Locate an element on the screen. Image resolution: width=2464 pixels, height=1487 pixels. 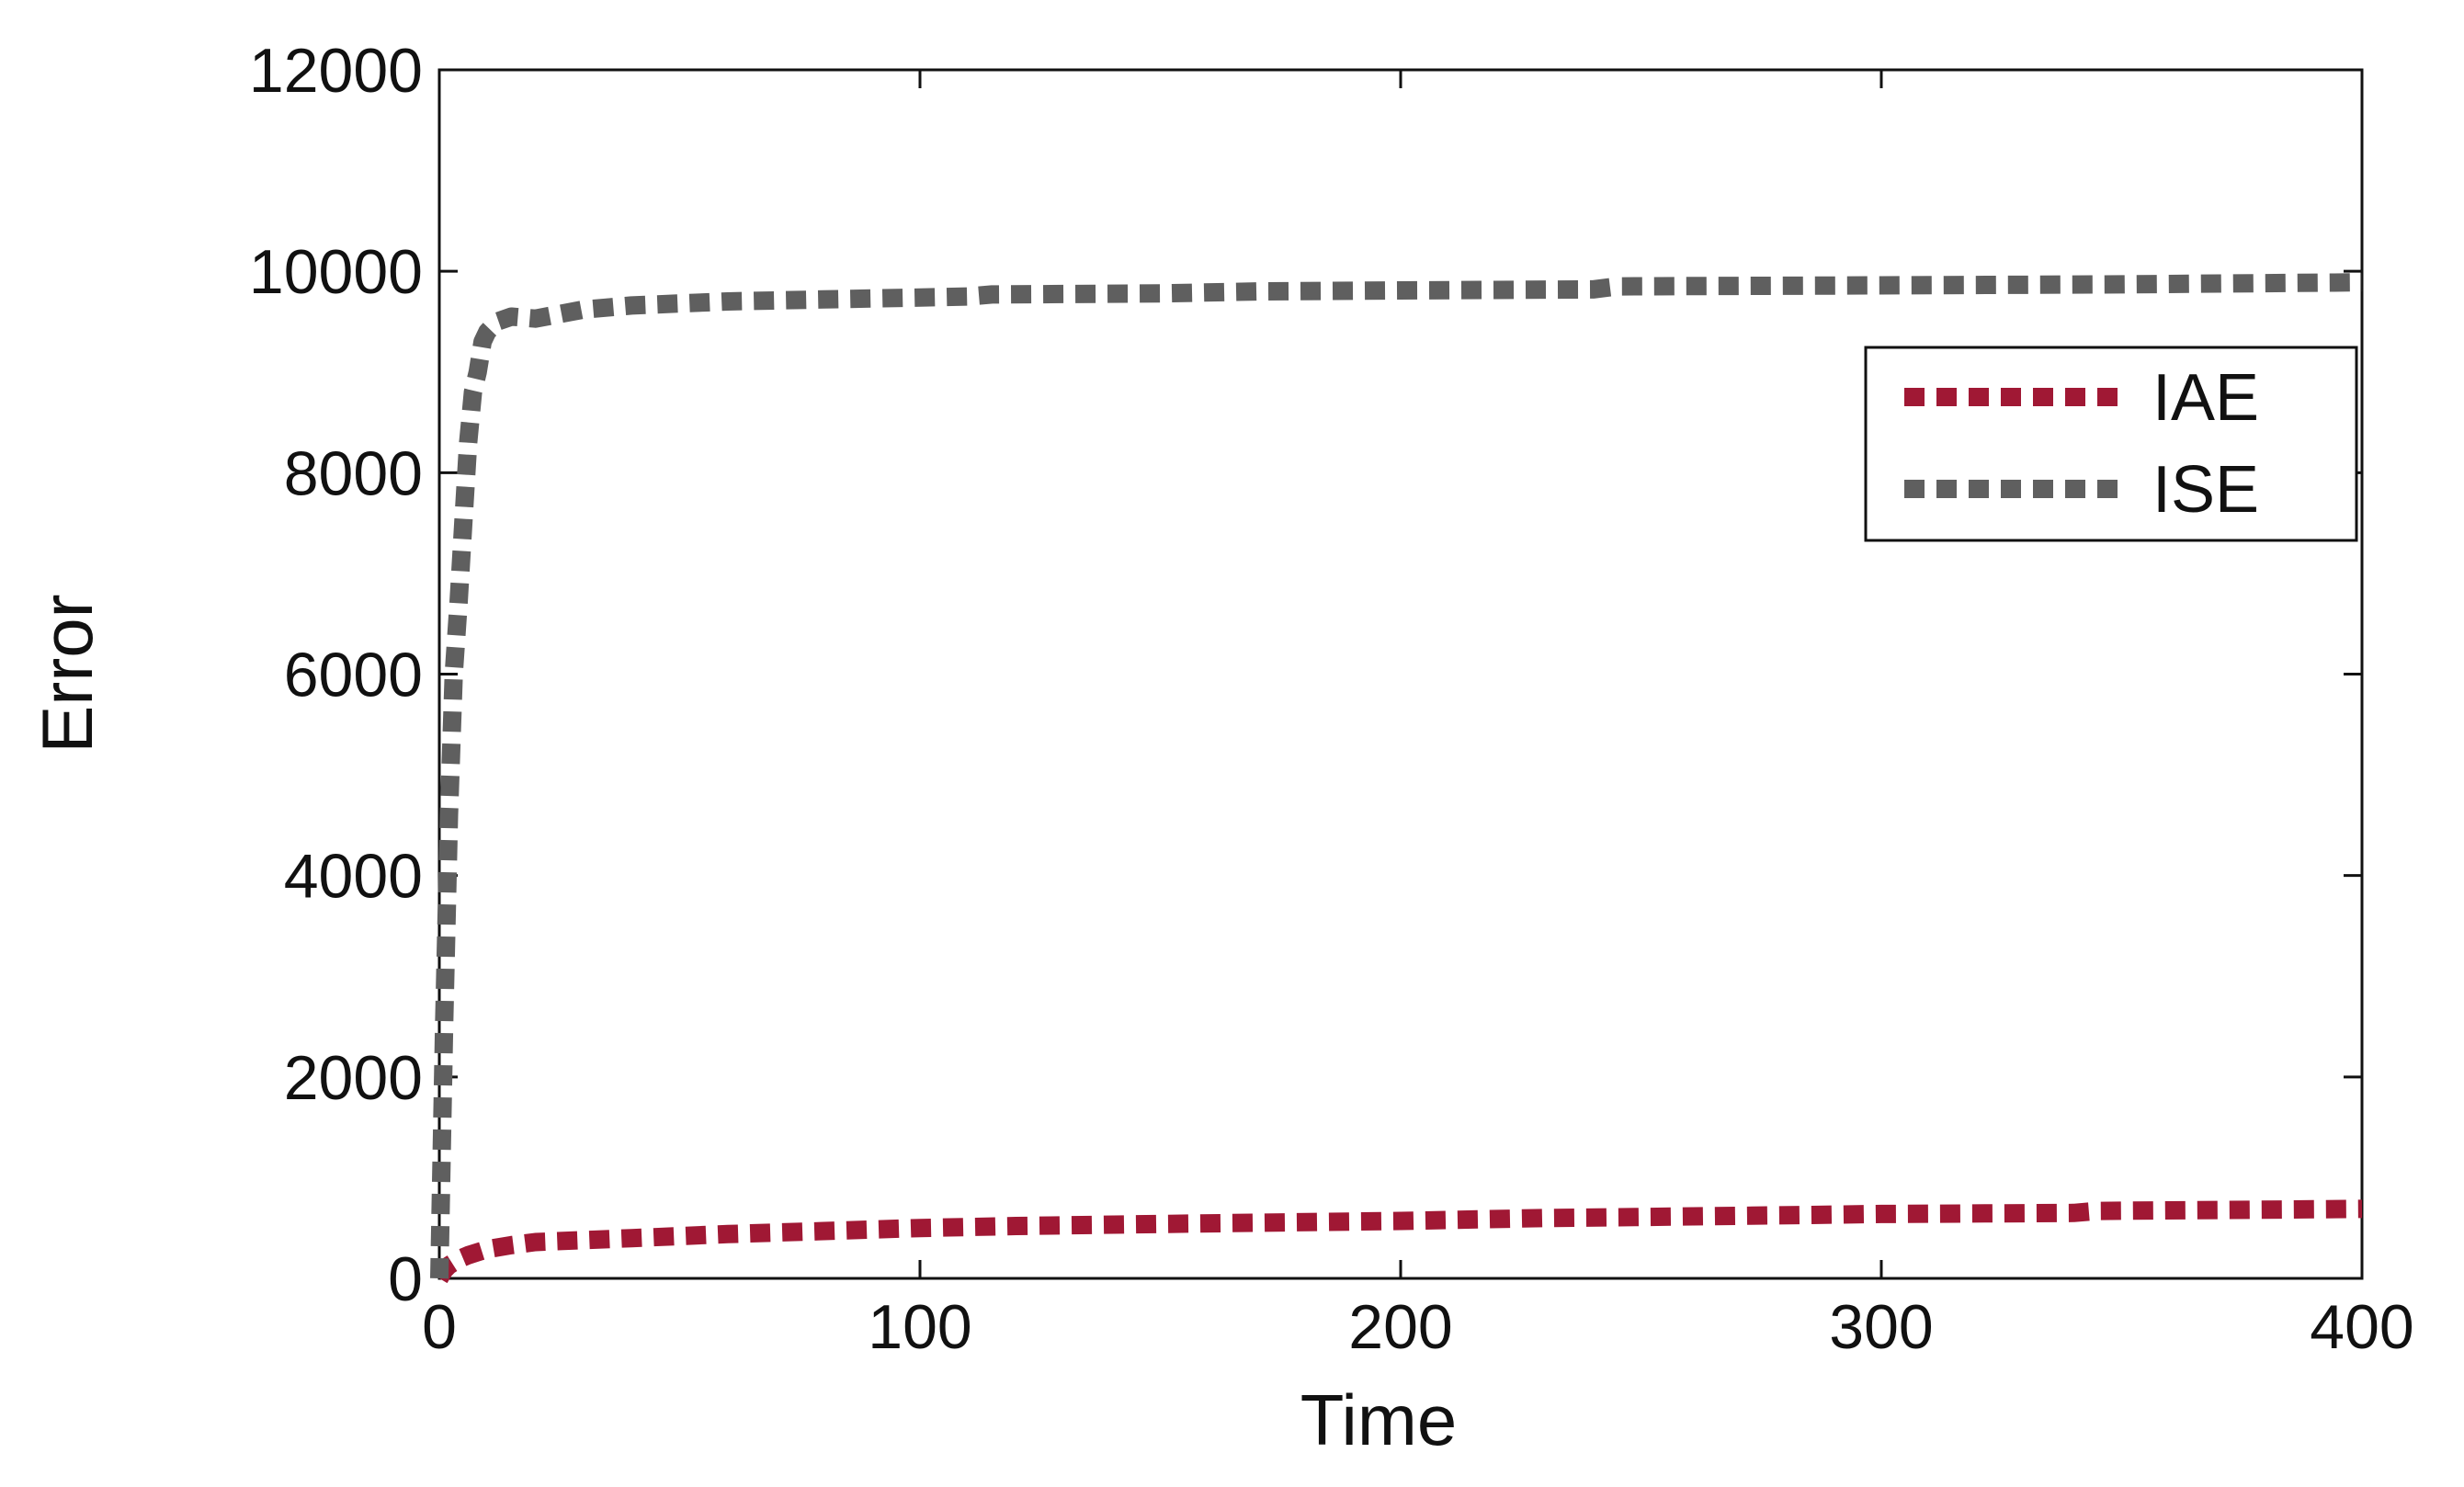
x-tick-label: 200 is located at coordinates (1400, 1327).